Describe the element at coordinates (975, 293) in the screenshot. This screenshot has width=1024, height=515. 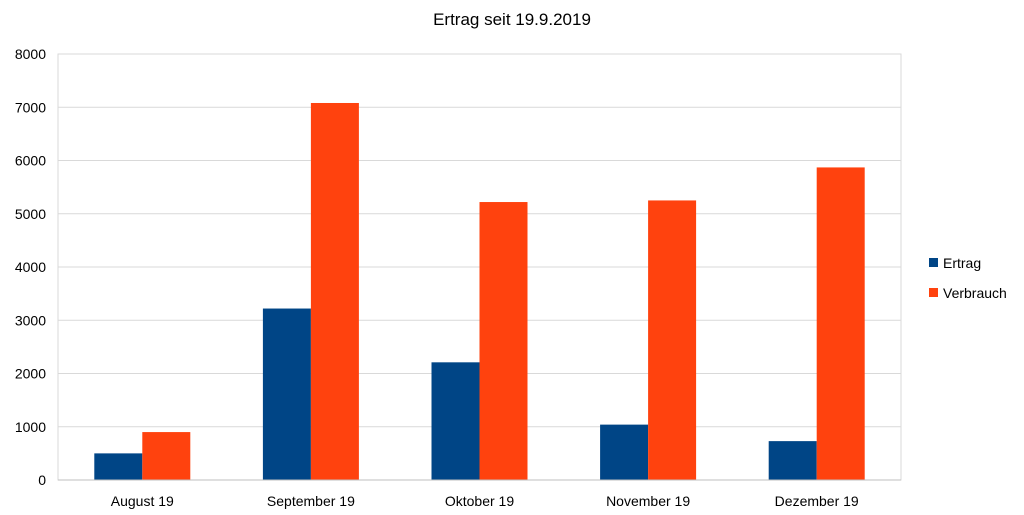
I see `legend-label-verbrauch: Verbrauch` at that location.